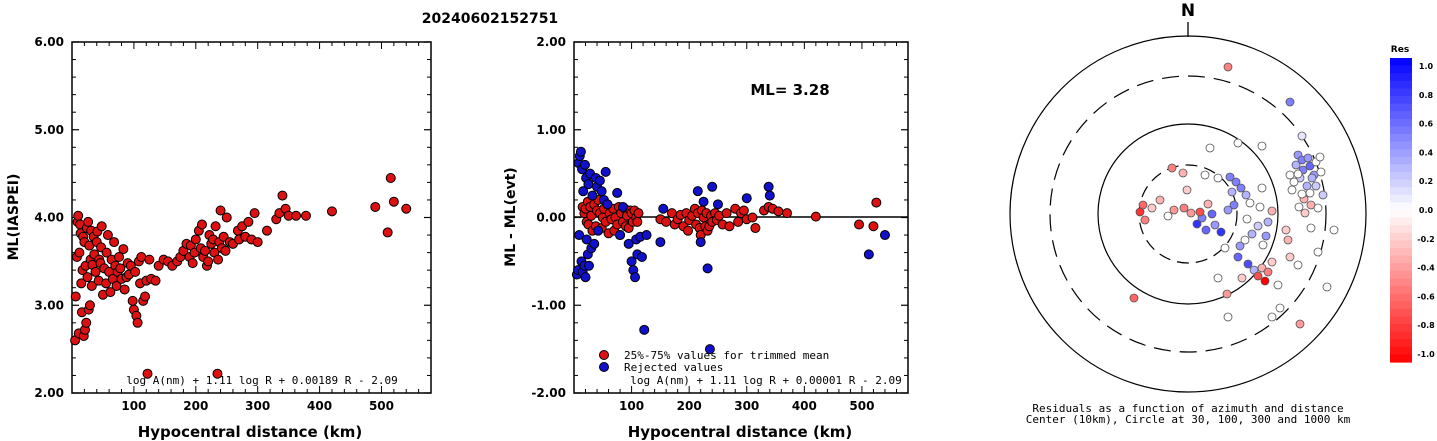 The width and height of the screenshot is (1437, 441). I want to click on data-points, so click(730, 250).